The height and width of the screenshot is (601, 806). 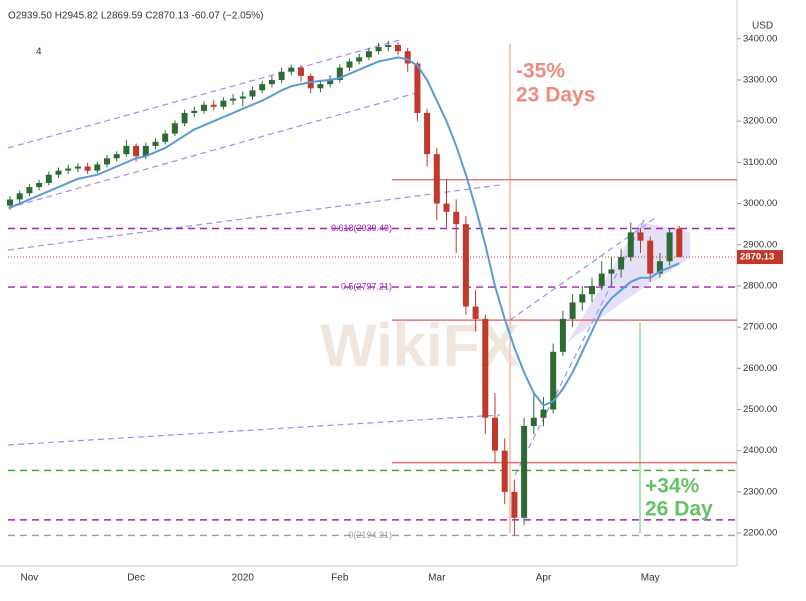 I want to click on y-tick-label: 3400.00, so click(x=760, y=38).